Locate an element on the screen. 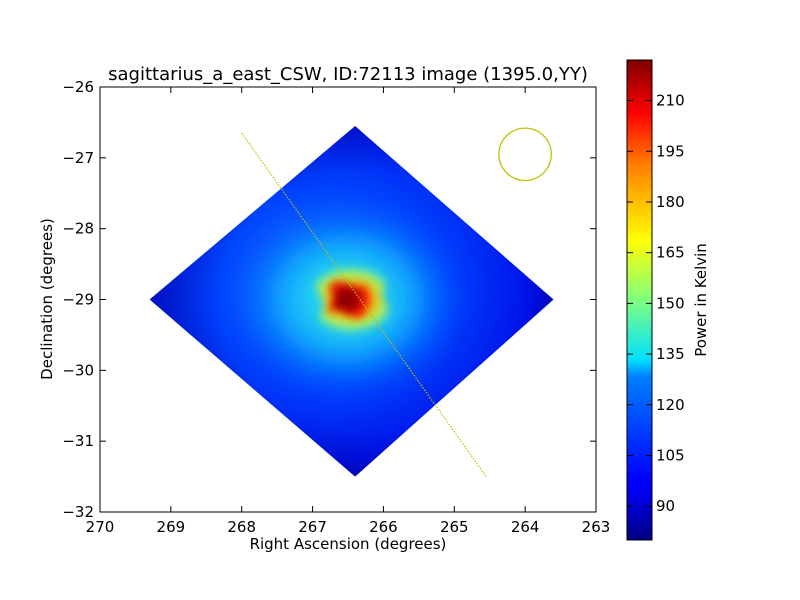  colorbar-tick-label: 120 is located at coordinates (670, 405).